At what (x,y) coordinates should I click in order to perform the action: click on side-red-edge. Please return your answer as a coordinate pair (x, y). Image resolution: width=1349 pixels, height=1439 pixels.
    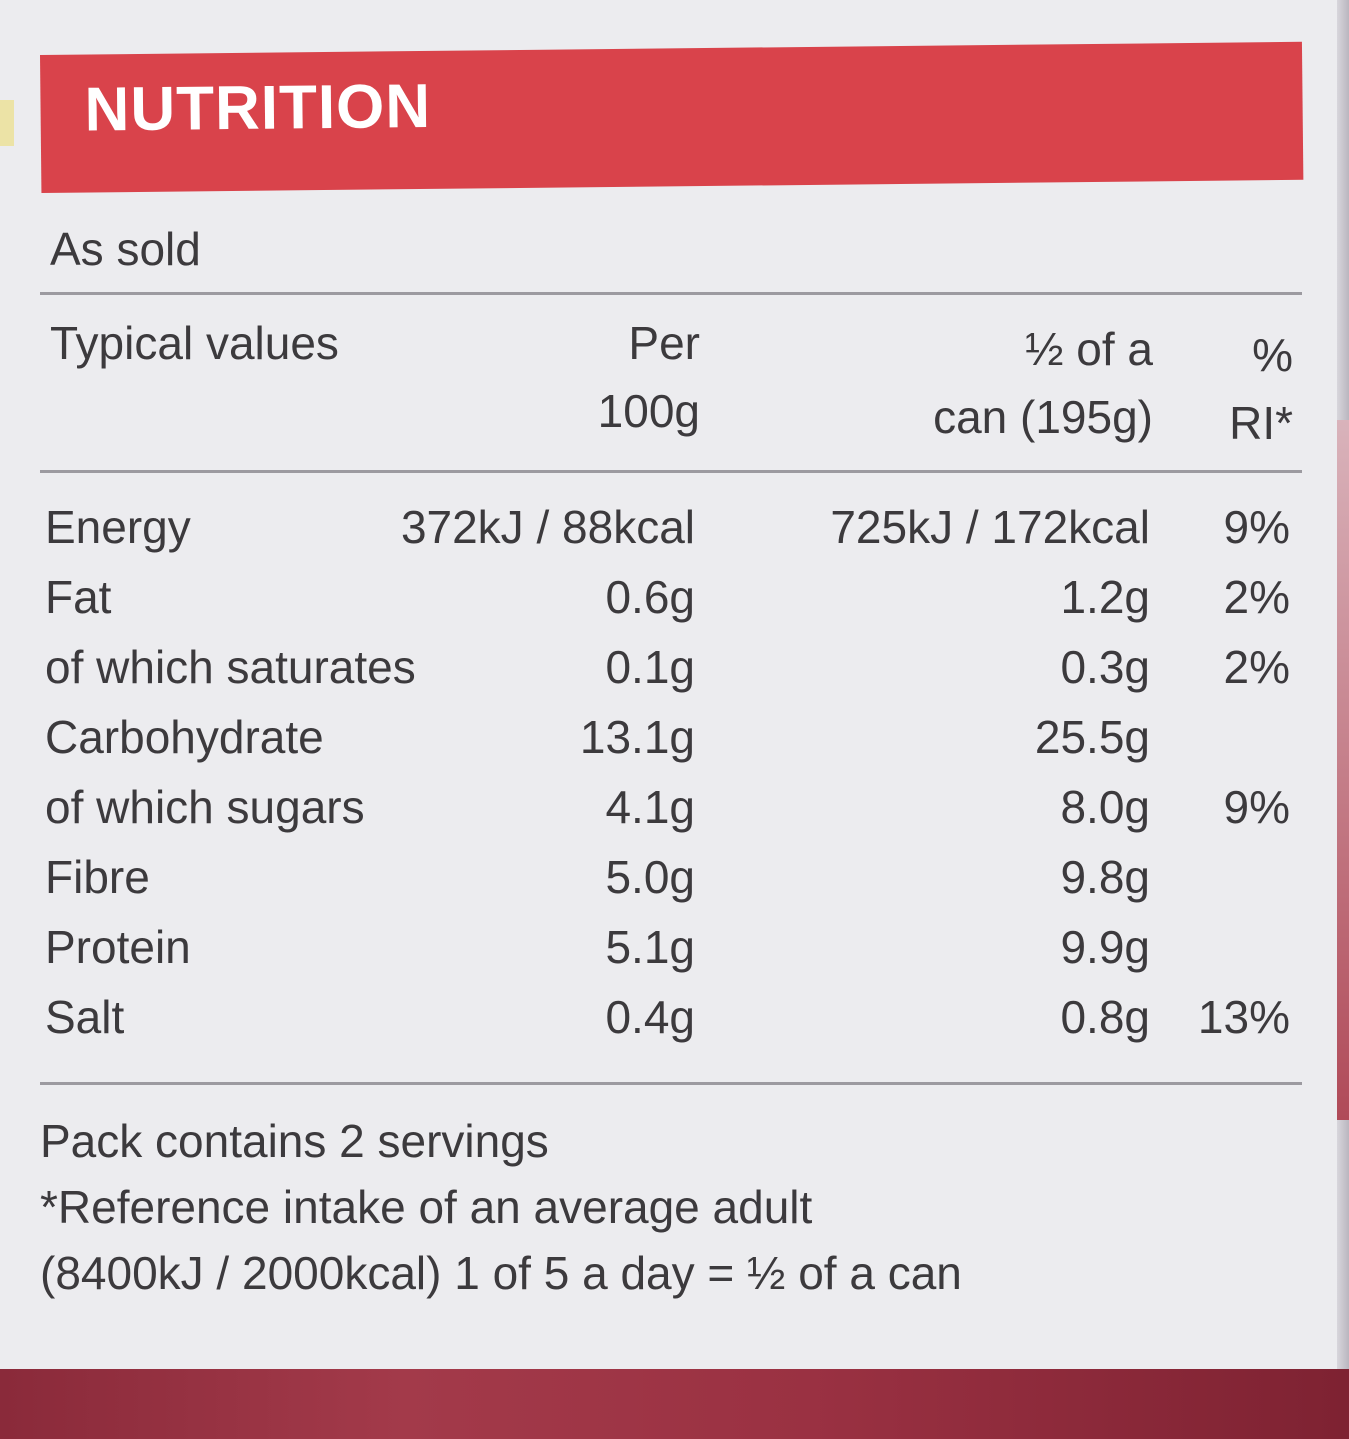
    Looking at the image, I should click on (1343, 770).